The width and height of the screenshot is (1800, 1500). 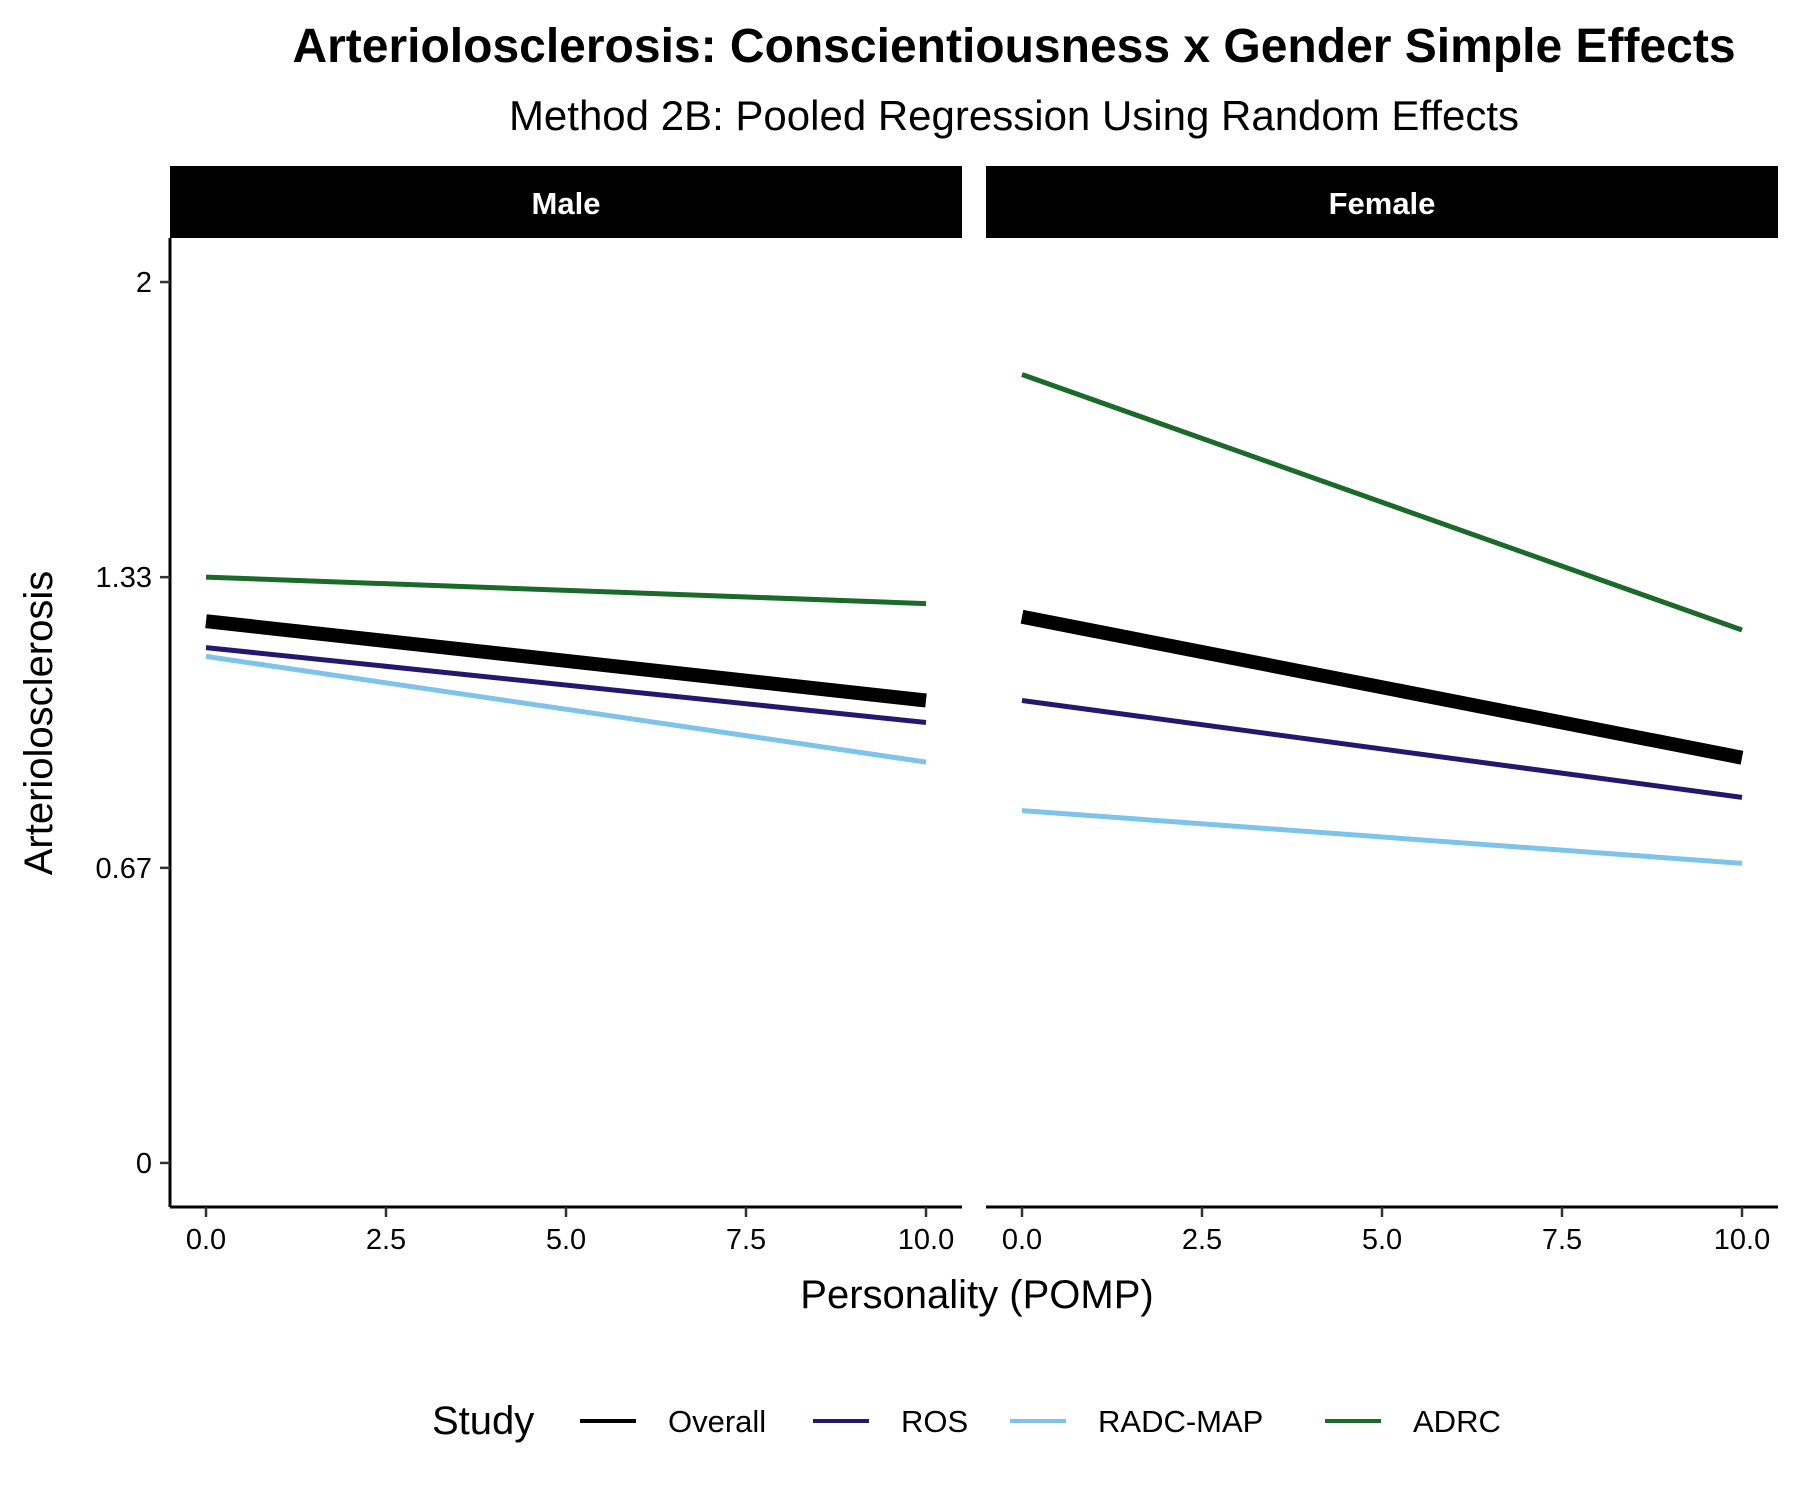 I want to click on x-tick-label-male: 10.0, so click(x=926, y=1240).